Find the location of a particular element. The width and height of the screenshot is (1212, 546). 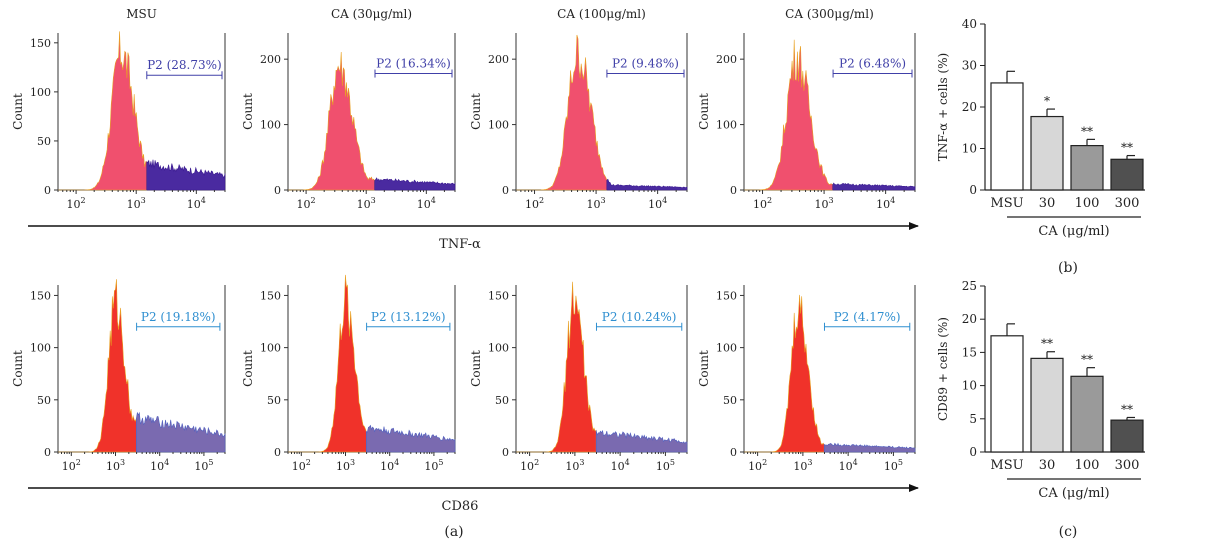

histogram-cd86-ca300: 0 50 100 150 10² 10³ 10⁴ 10⁵ Count P2 (4.17%) is located at coordinates (806, 379).